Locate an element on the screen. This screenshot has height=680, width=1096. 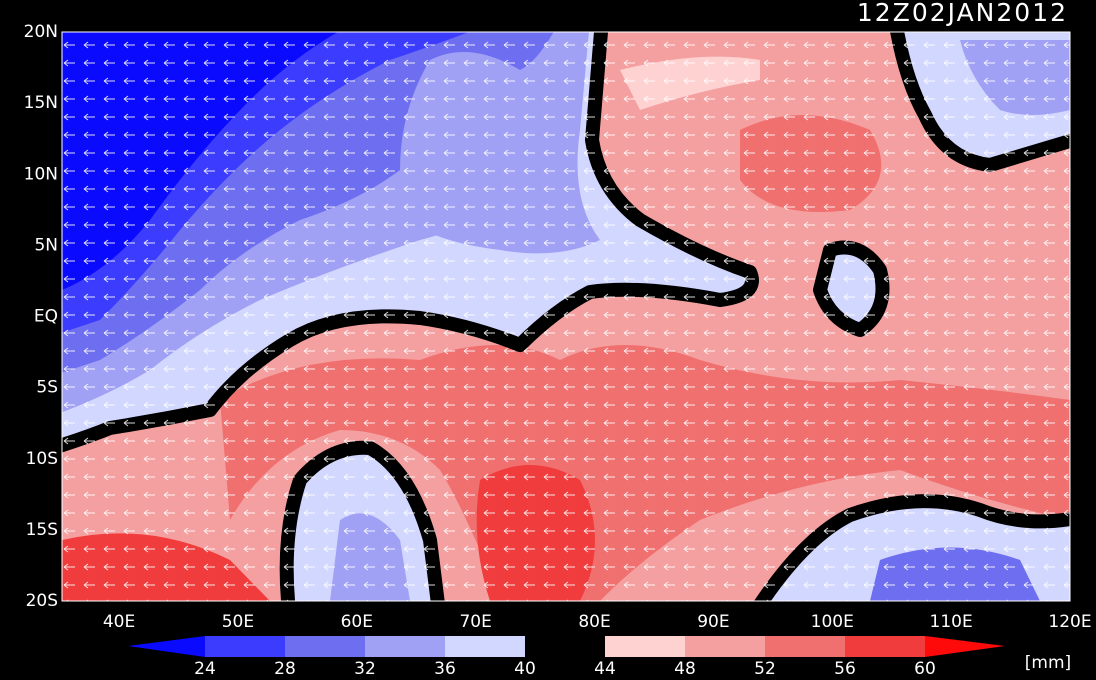
colorbar is located at coordinates (566, 646).